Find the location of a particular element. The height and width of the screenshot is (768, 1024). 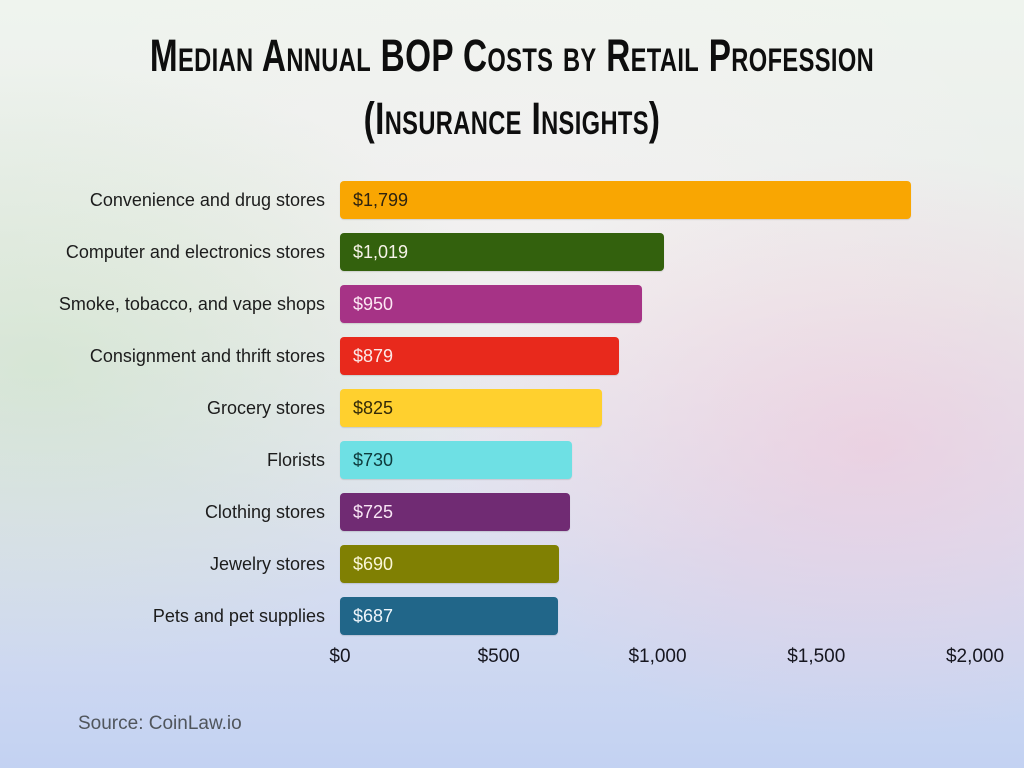

bar-row: Consignment and thrift stores $879 is located at coordinates (512, 356).